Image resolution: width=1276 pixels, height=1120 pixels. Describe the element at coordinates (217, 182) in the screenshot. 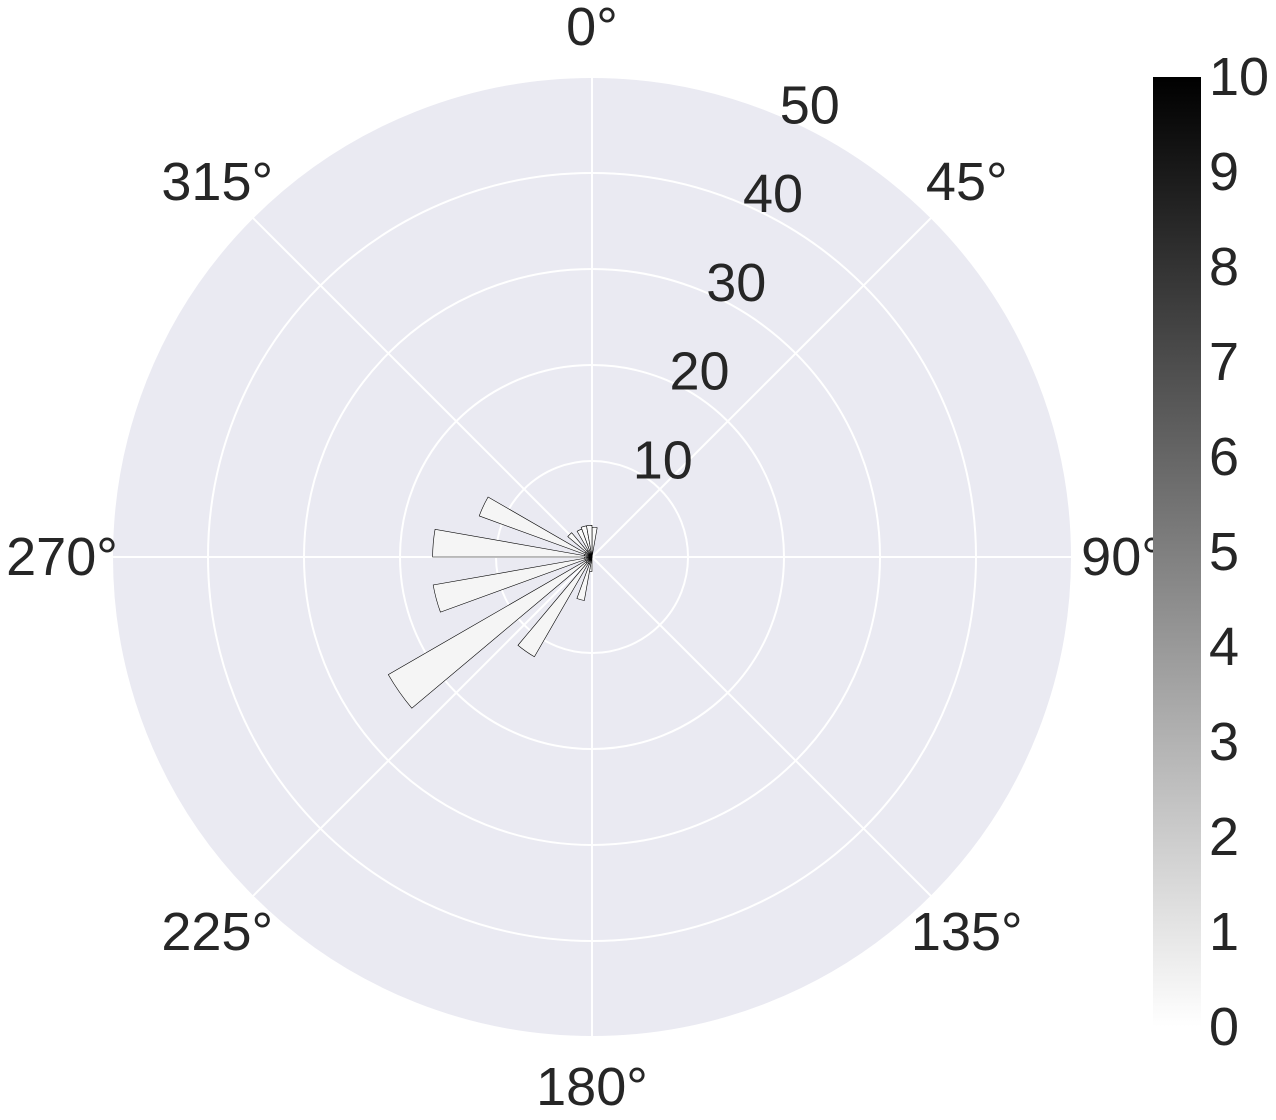

I see `angular-tick-label-315: 315°` at that location.